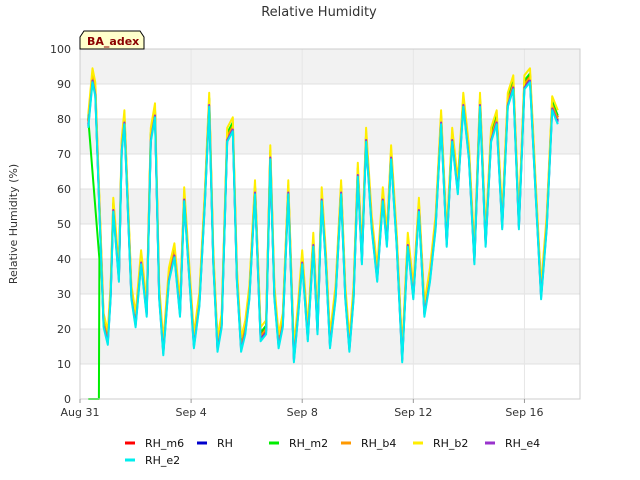  Describe the element at coordinates (378, 443) in the screenshot. I see `legend-label: RH_b4` at that location.